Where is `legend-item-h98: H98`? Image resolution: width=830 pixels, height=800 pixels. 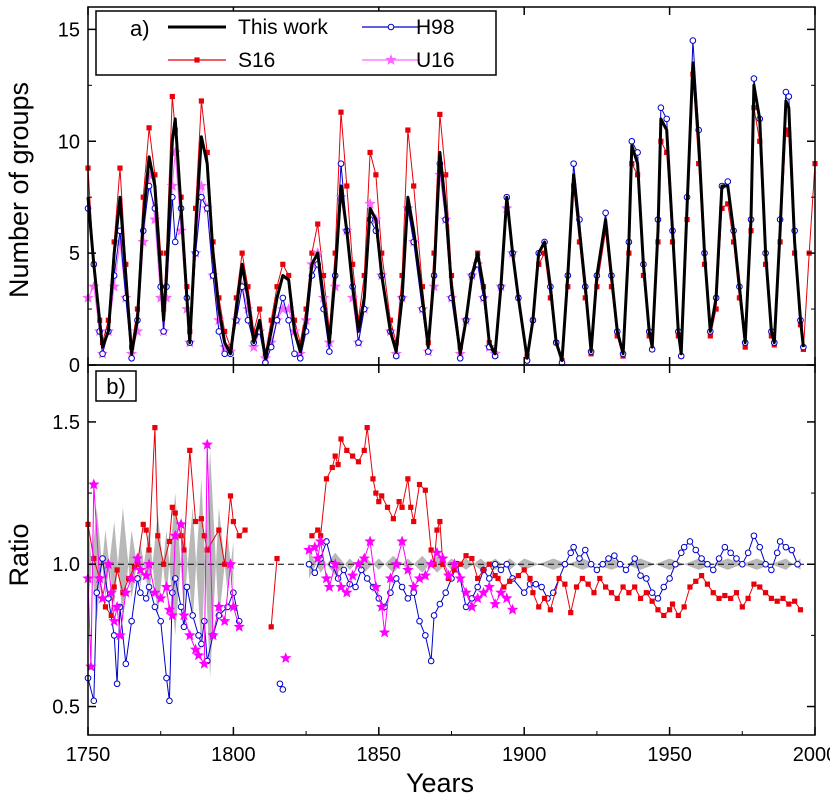 legend-item-h98: H98 is located at coordinates (408, 27).